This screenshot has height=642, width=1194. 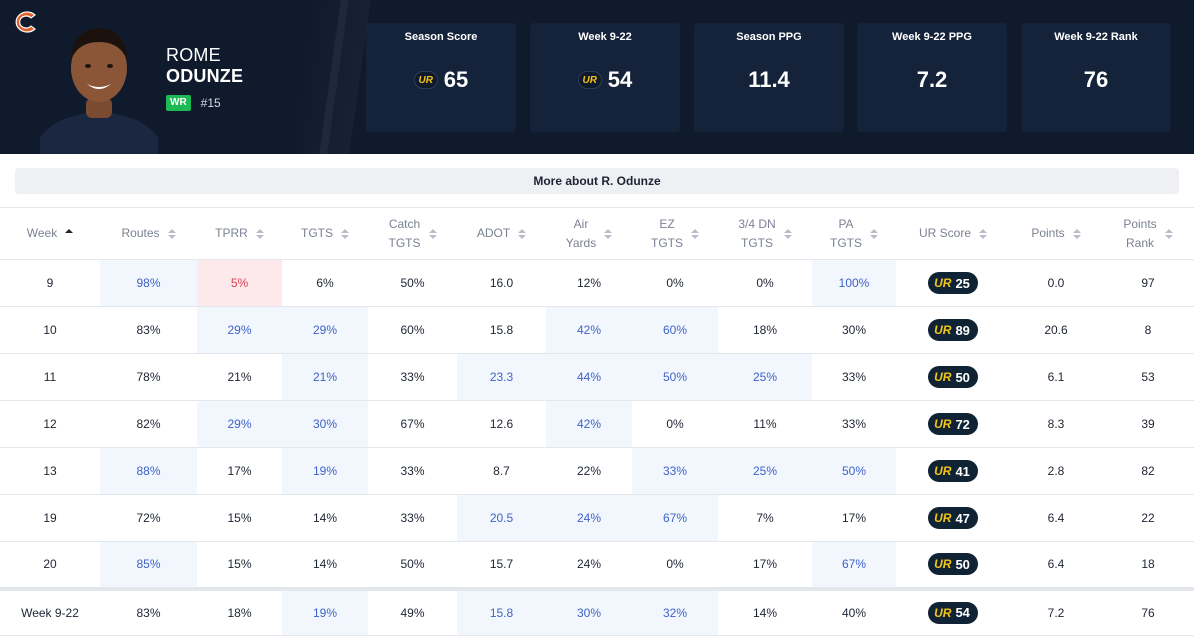 I want to click on table-cell: 8.3, so click(x=1056, y=424).